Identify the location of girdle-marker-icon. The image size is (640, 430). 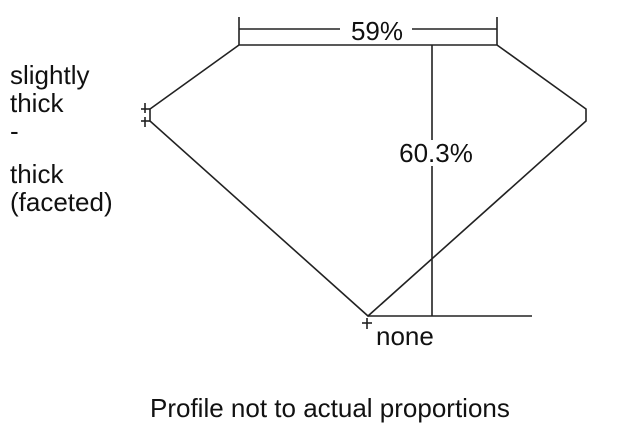
(145, 115).